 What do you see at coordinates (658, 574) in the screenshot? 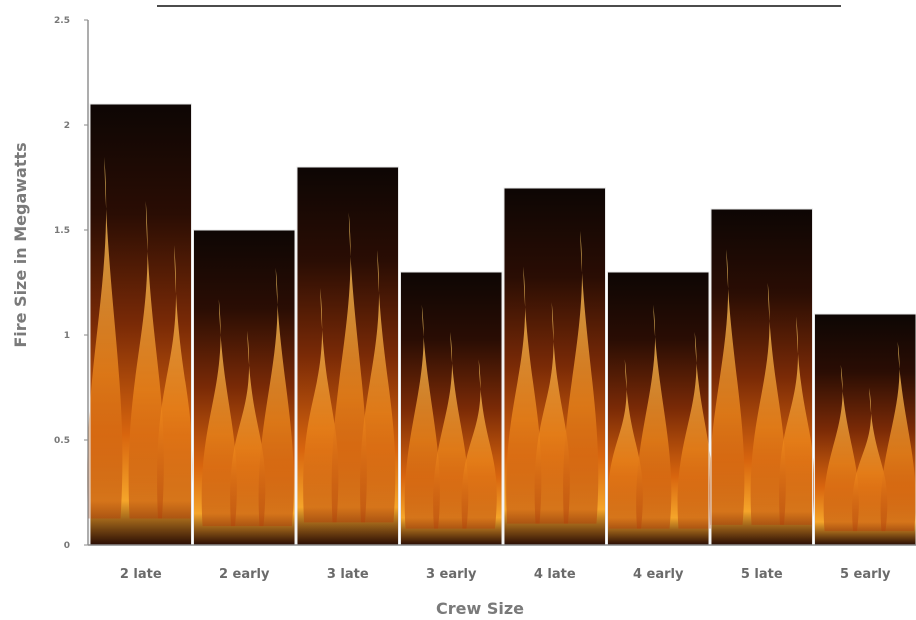
I see `x-tick-label: 4 early` at bounding box center [658, 574].